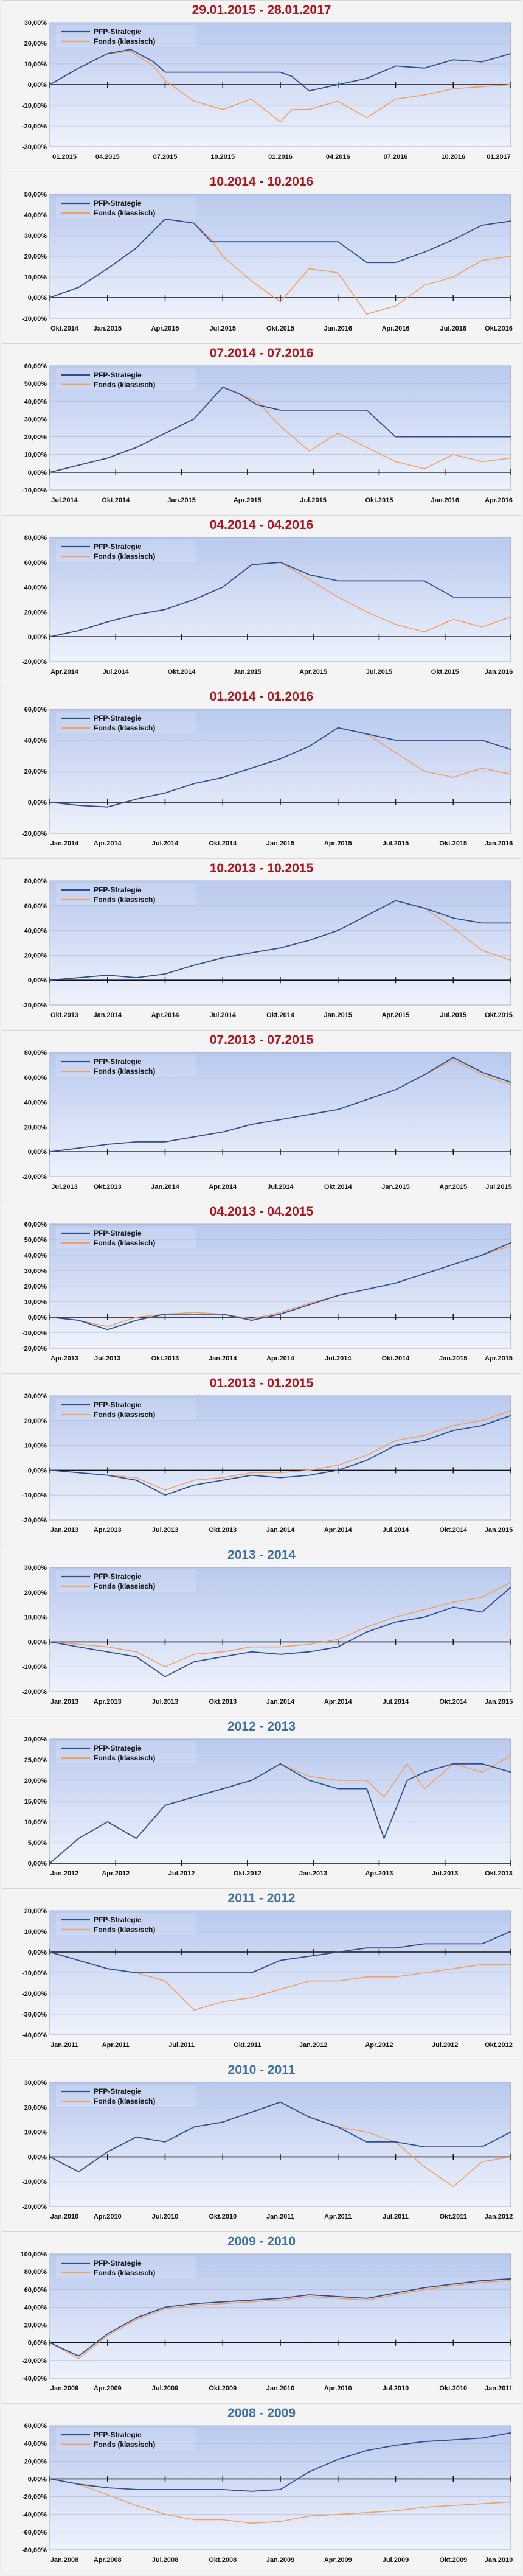 The image size is (523, 2576). What do you see at coordinates (280, 2501) in the screenshot?
I see `series-line-fund` at bounding box center [280, 2501].